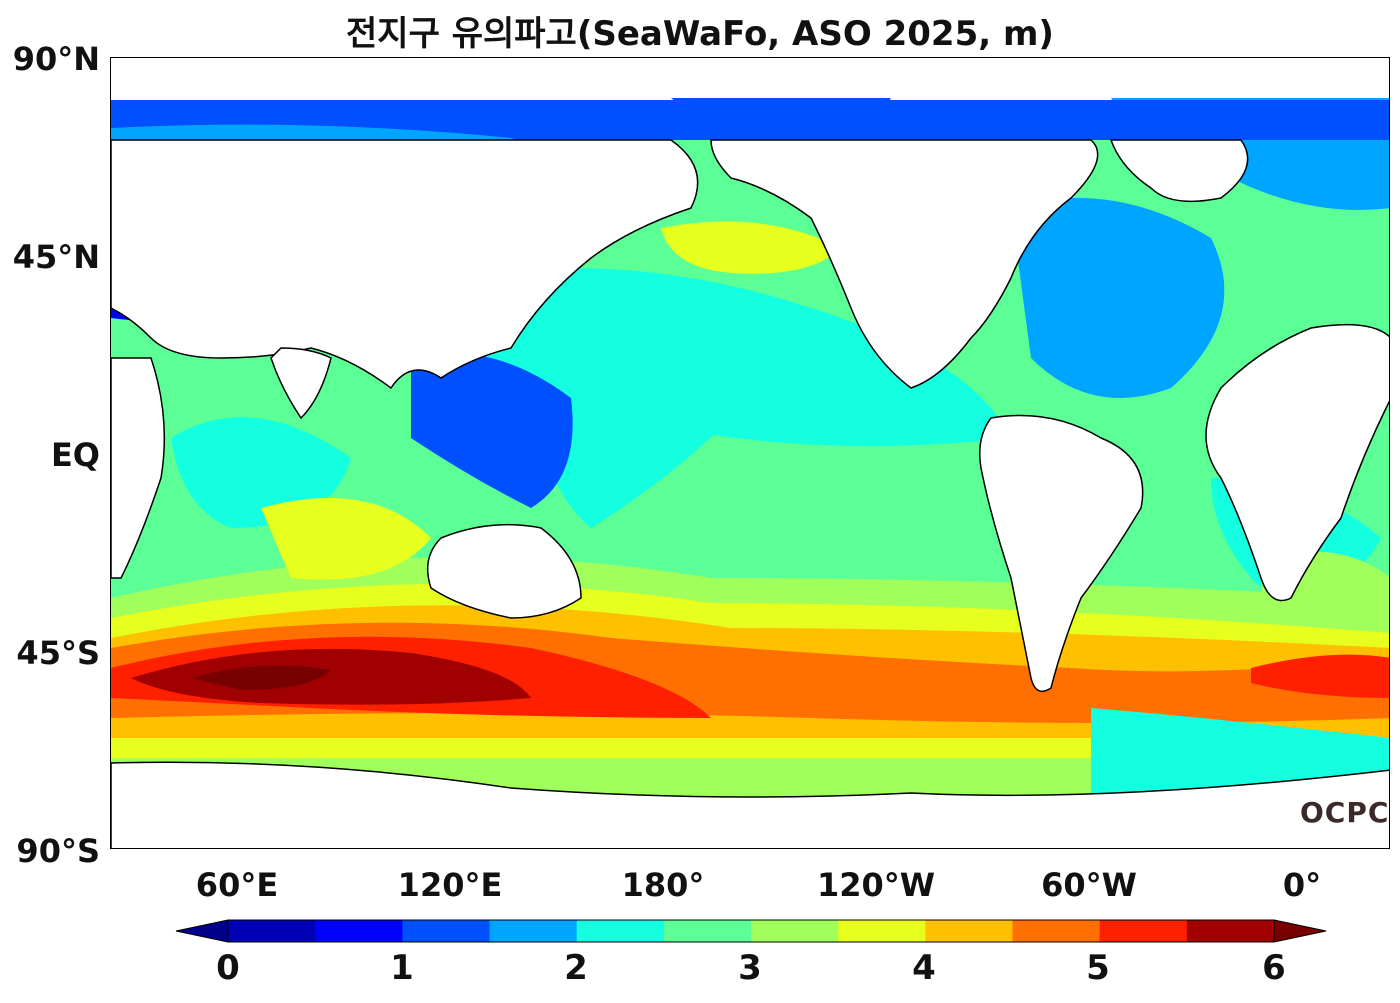 The width and height of the screenshot is (1400, 1003). I want to click on lat-label-eq: EQ, so click(75, 455).